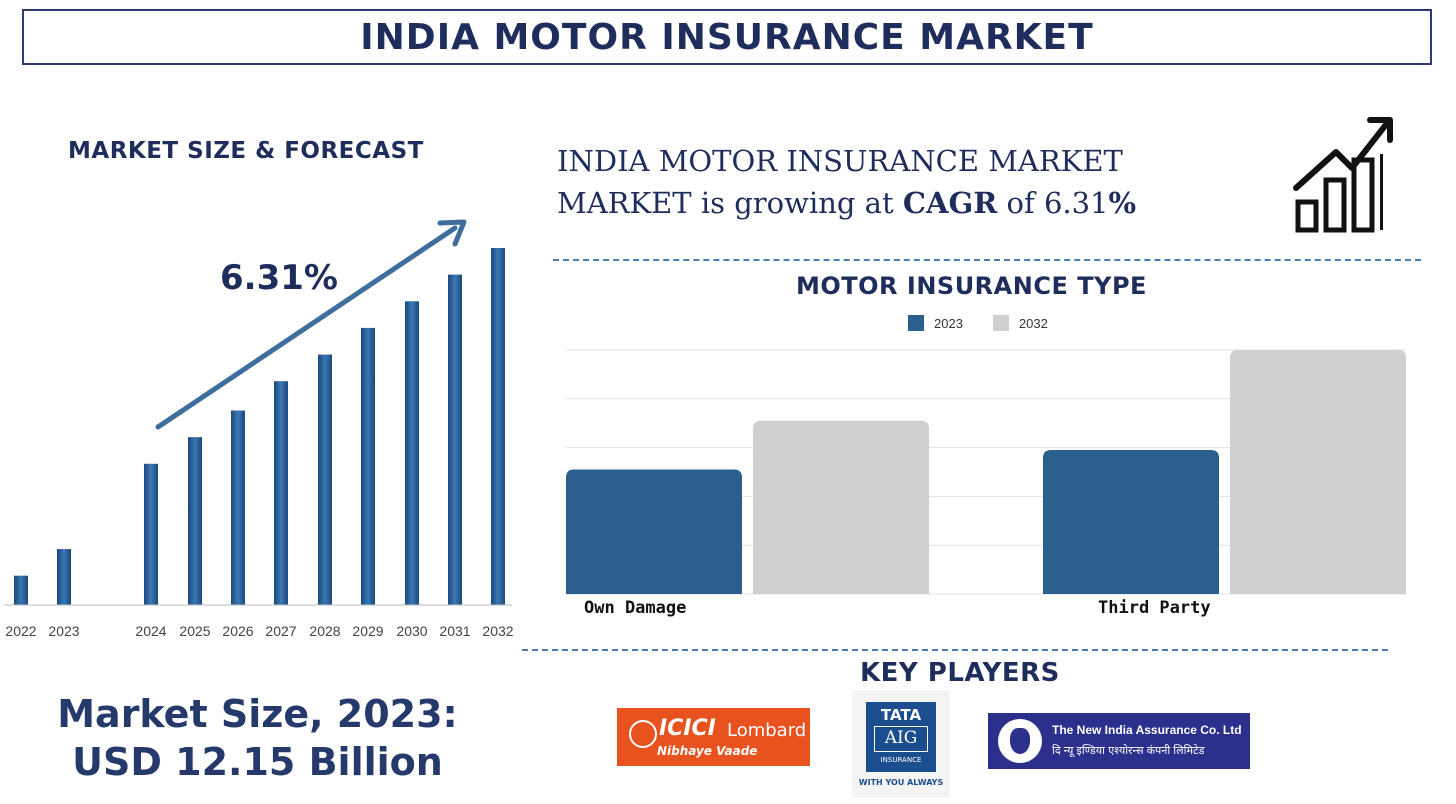 The image size is (1456, 804). Describe the element at coordinates (687, 728) in the screenshot. I see `icici-brand: ICICI` at that location.